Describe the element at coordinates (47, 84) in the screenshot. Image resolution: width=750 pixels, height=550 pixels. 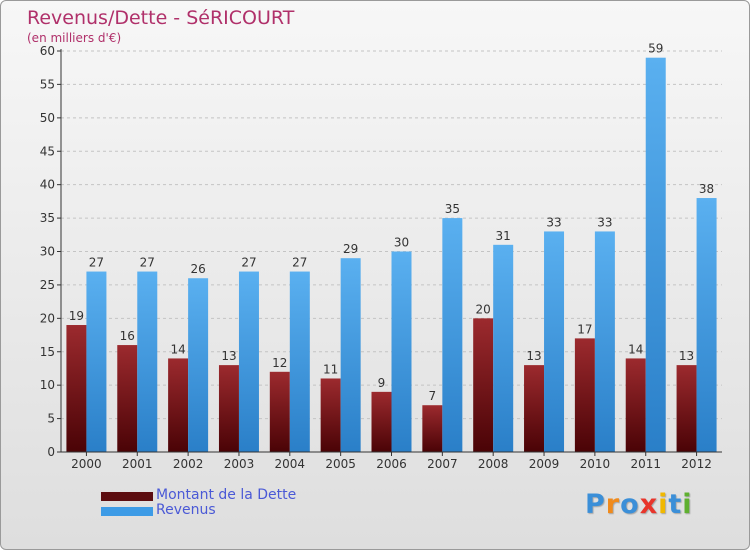
I see `y-tick-label-55: 55` at that location.